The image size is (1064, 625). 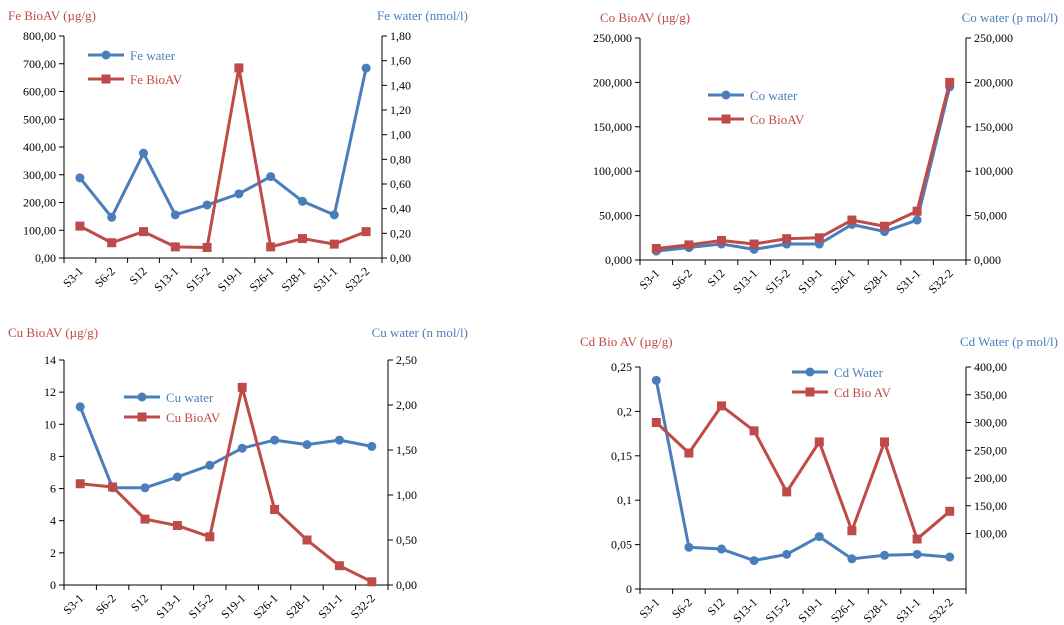 What do you see at coordinates (53, 489) in the screenshot?
I see `left-tick-label: 6` at bounding box center [53, 489].